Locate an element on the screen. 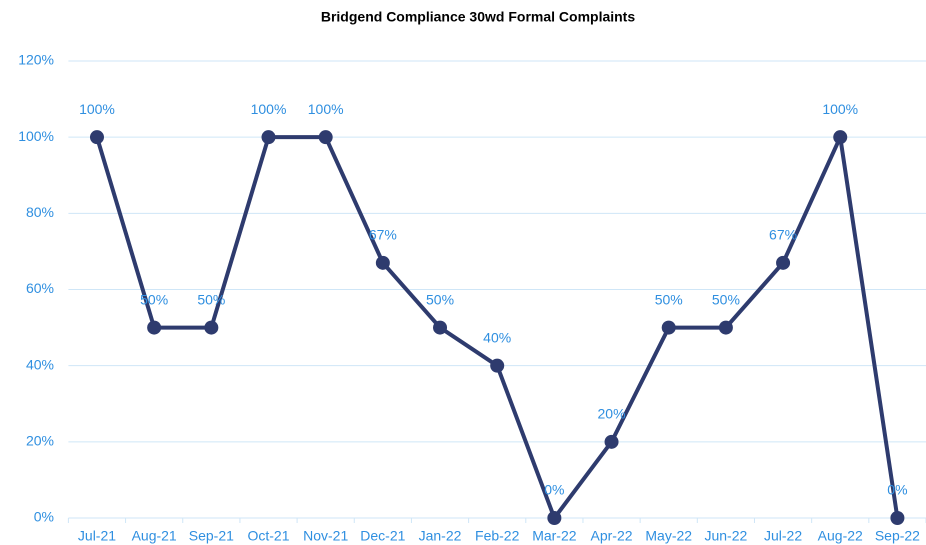  x-tick-label: Sep-21 is located at coordinates (211, 536).